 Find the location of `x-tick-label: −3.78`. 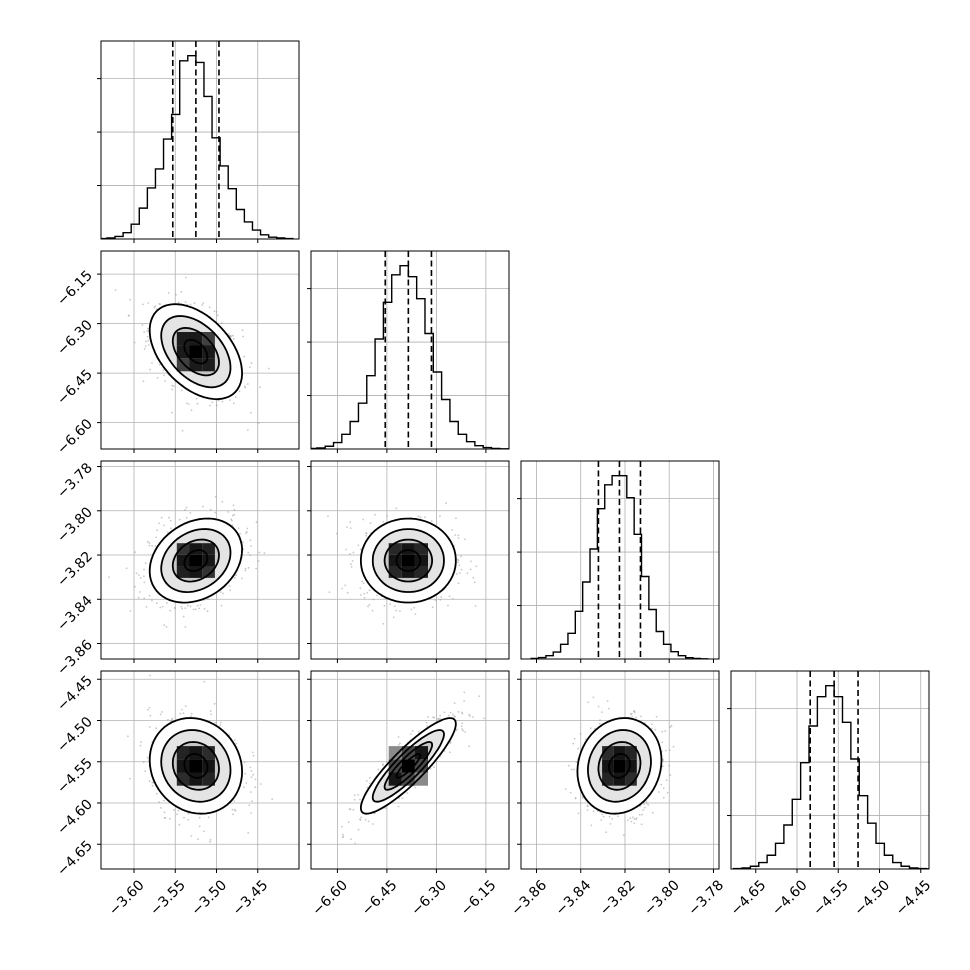

x-tick-label: −3.78 is located at coordinates (706, 898).